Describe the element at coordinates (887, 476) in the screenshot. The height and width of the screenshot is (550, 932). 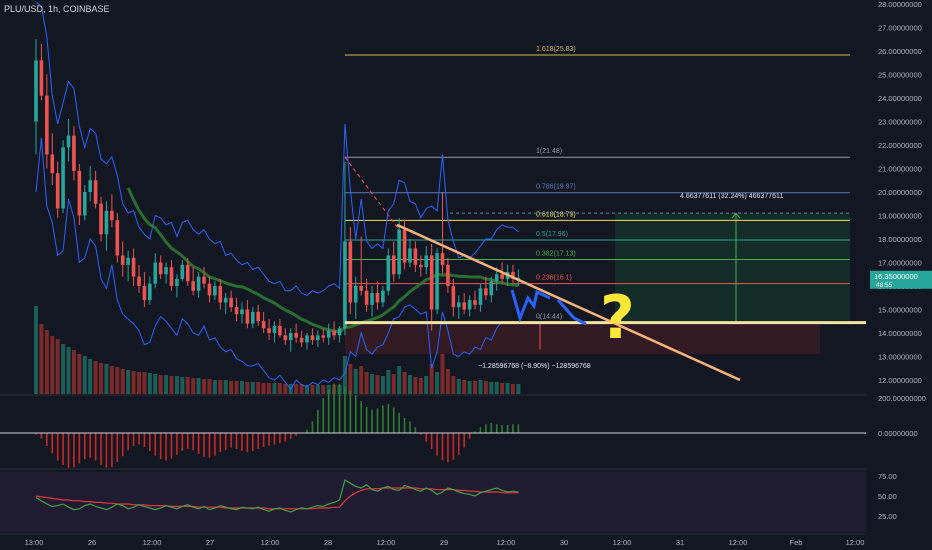
I see `rsi-tick: 75.00` at that location.